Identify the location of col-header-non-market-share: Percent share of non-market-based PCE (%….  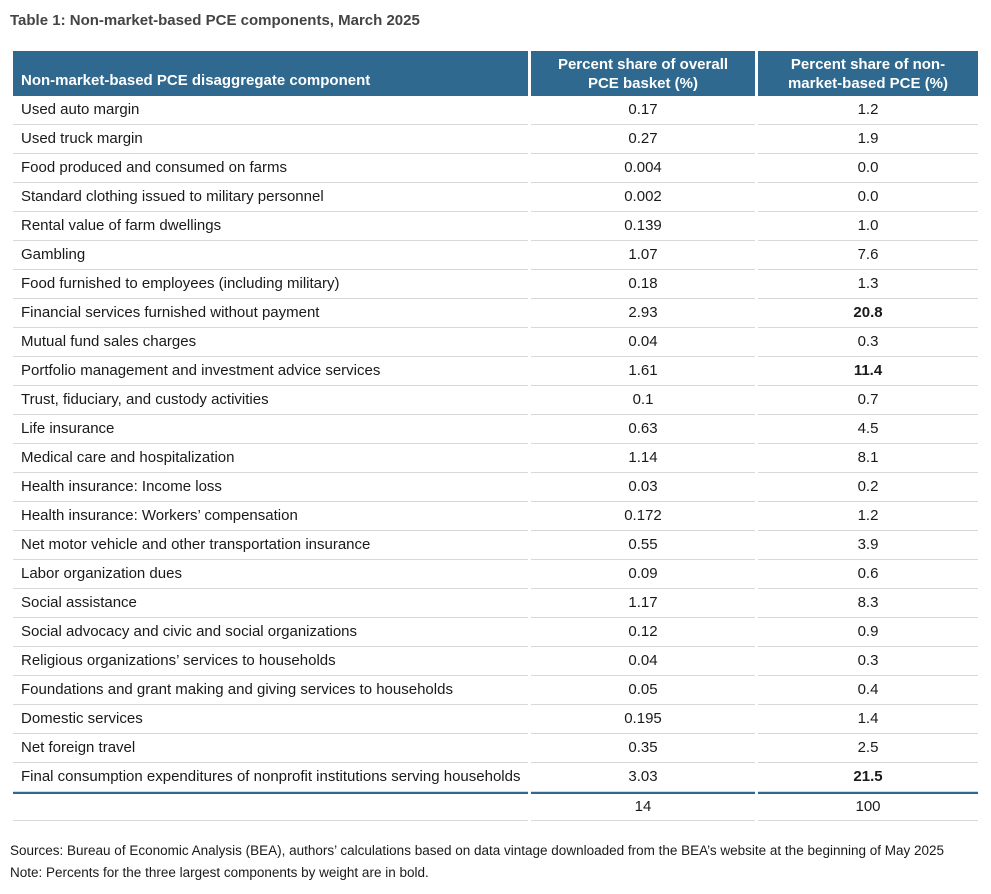
(868, 73).